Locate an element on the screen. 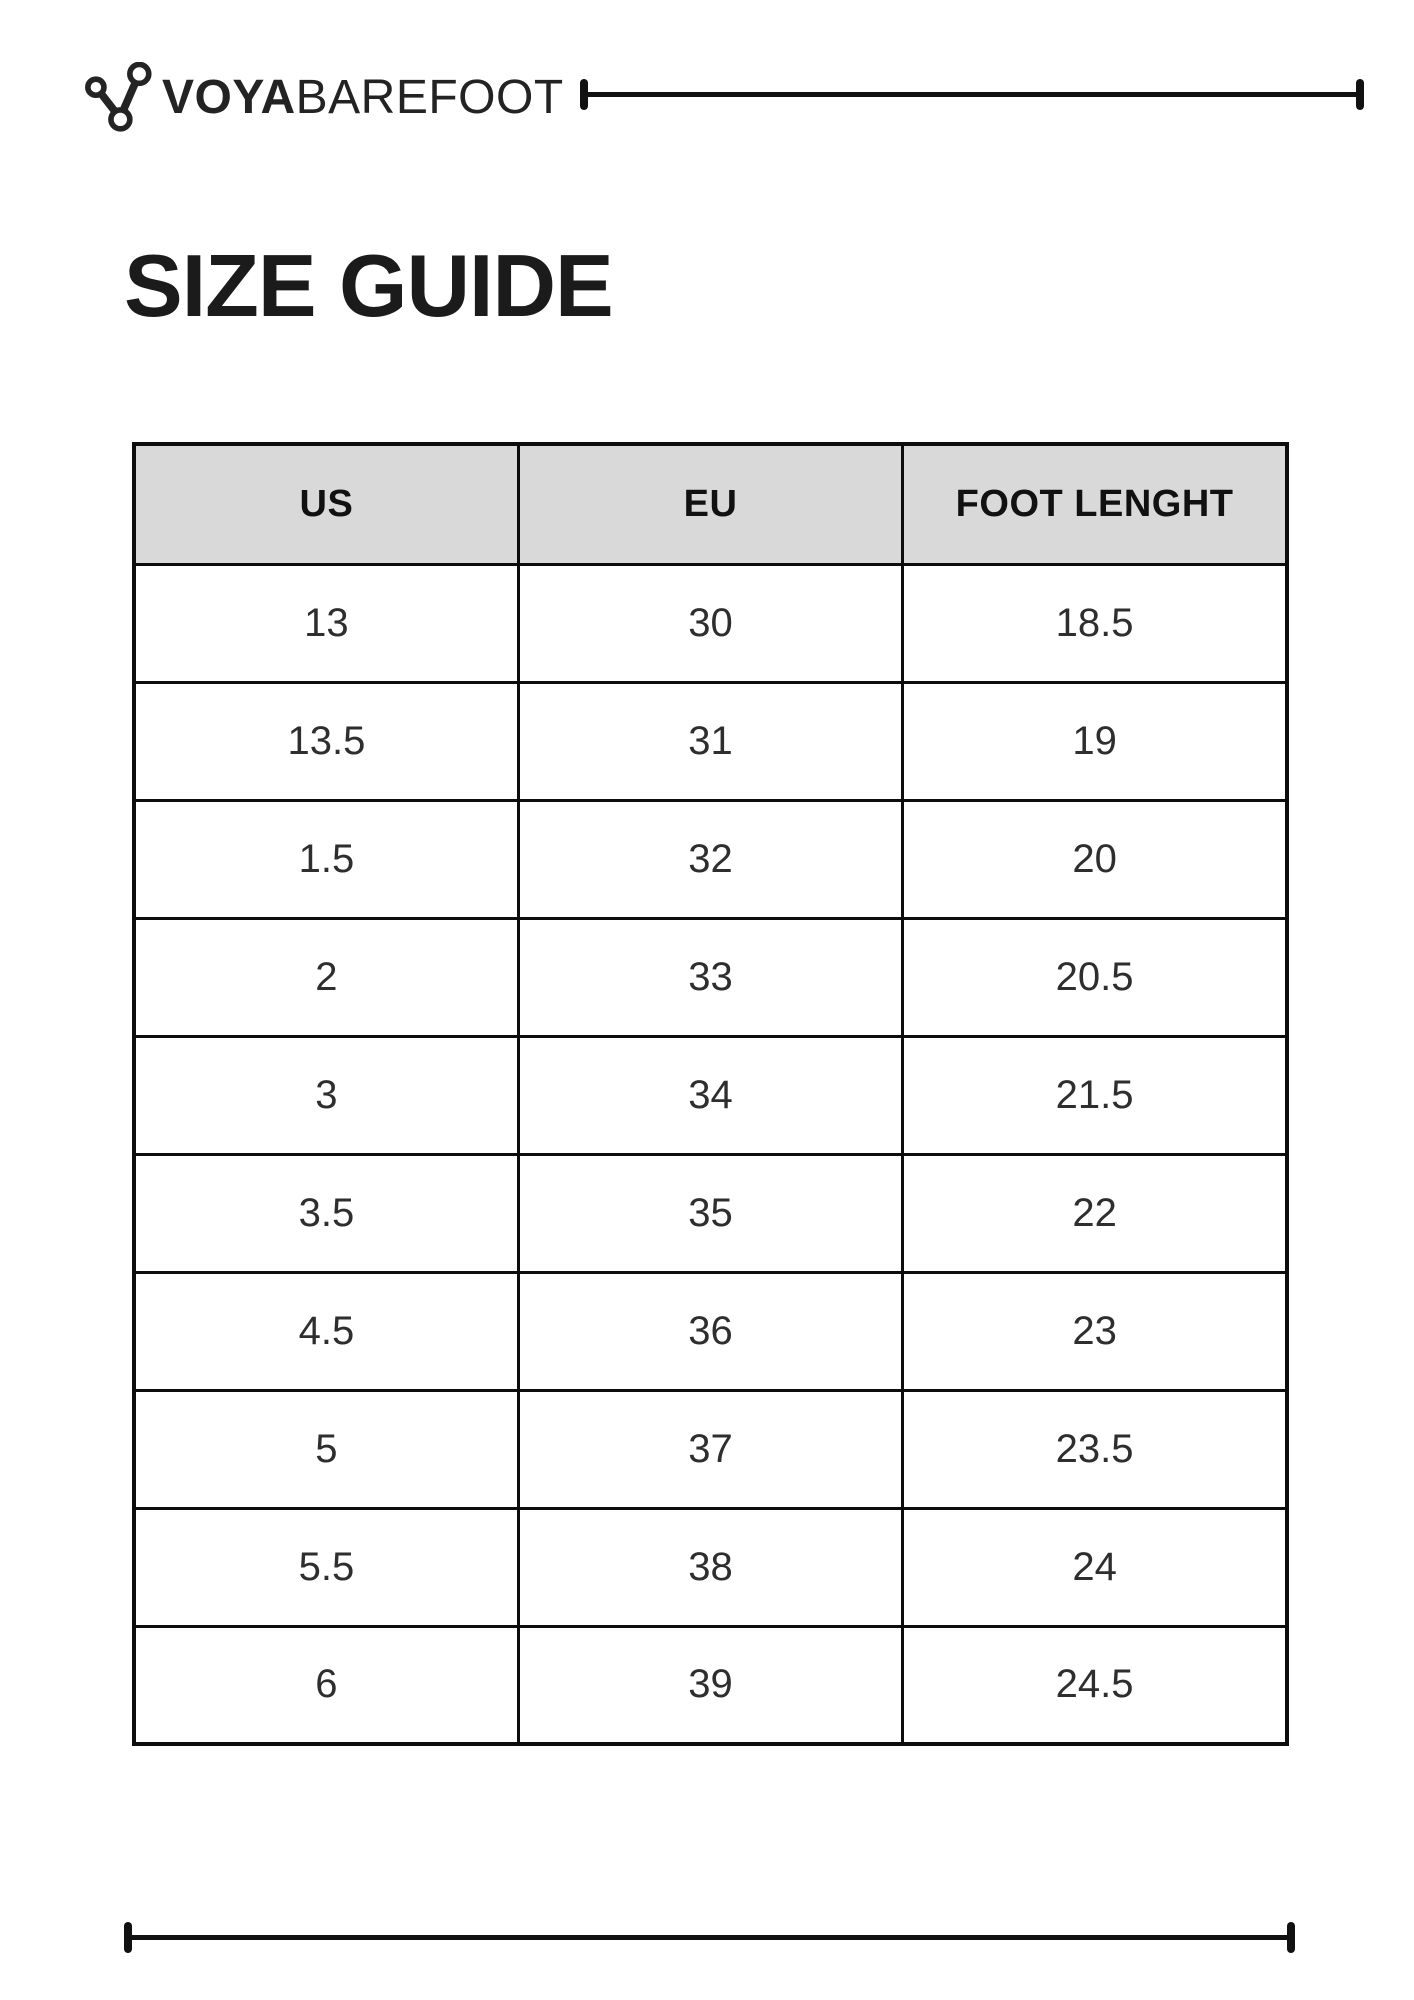  table-cell: 20.5 is located at coordinates (1095, 977).